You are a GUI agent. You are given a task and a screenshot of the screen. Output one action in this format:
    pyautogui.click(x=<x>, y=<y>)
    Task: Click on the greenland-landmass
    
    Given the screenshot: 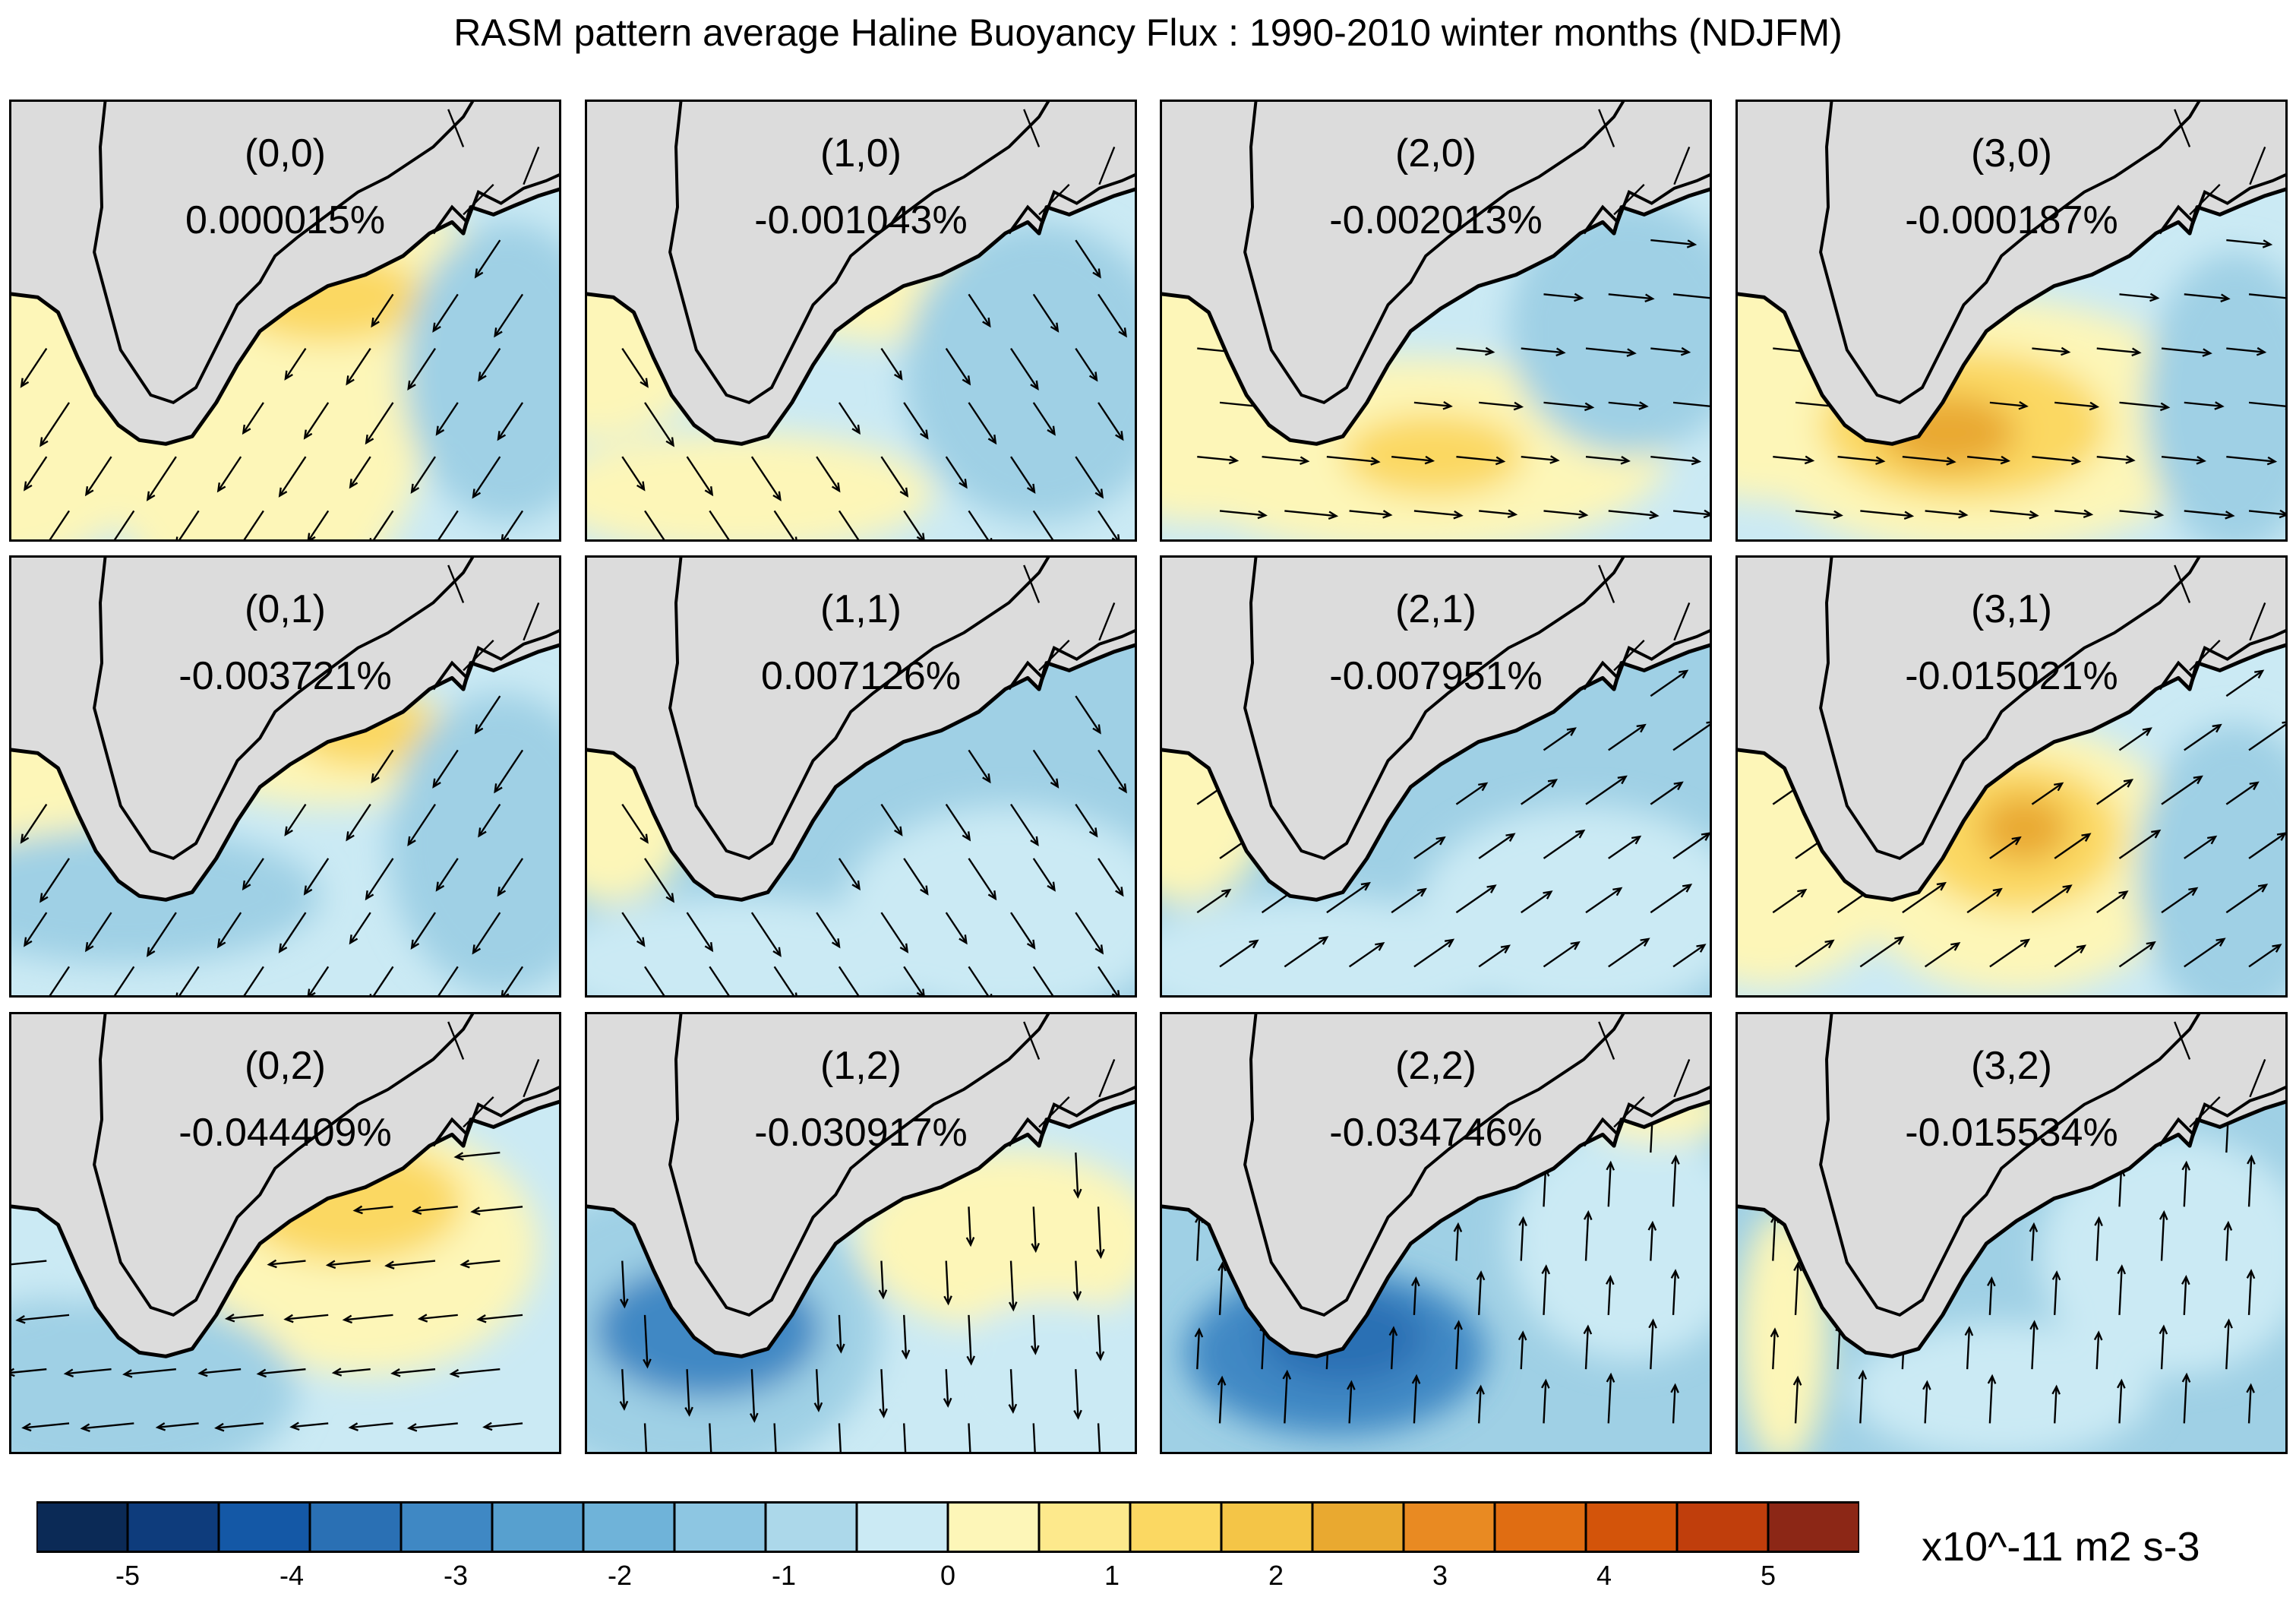 What is the action you would take?
    pyautogui.click(x=861, y=730)
    